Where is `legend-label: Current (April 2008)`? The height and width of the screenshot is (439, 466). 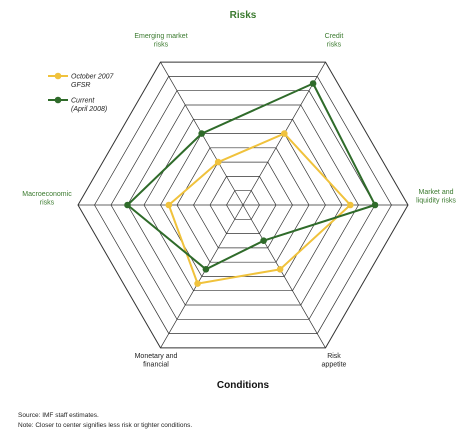 legend-label: Current (April 2008) is located at coordinates (89, 106).